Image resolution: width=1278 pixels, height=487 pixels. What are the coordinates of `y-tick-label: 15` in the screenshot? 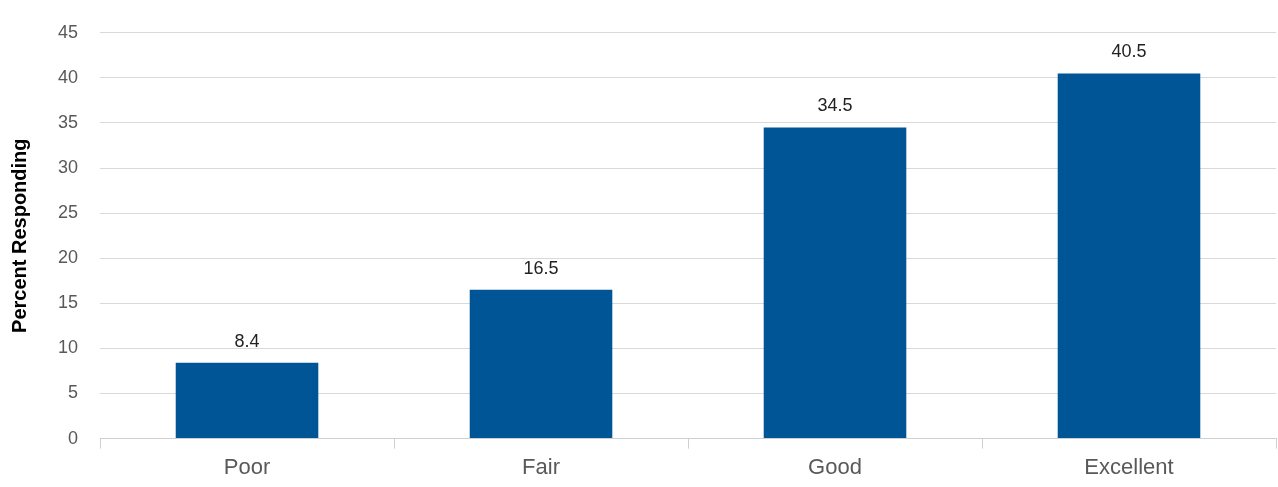 It's located at (68, 302).